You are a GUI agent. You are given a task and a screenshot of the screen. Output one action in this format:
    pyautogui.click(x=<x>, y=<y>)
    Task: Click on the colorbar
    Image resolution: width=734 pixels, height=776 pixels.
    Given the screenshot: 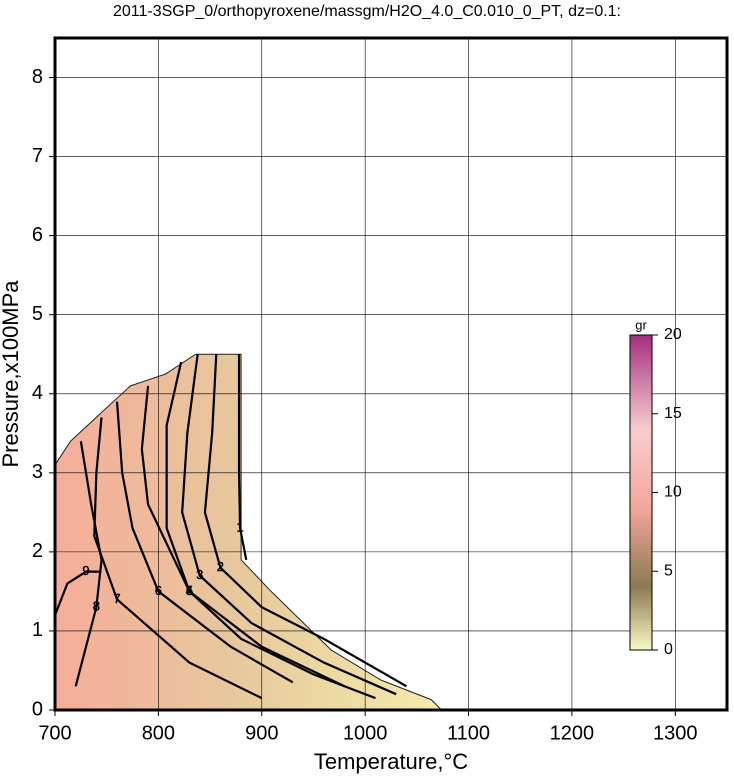 What is the action you would take?
    pyautogui.click(x=641, y=492)
    